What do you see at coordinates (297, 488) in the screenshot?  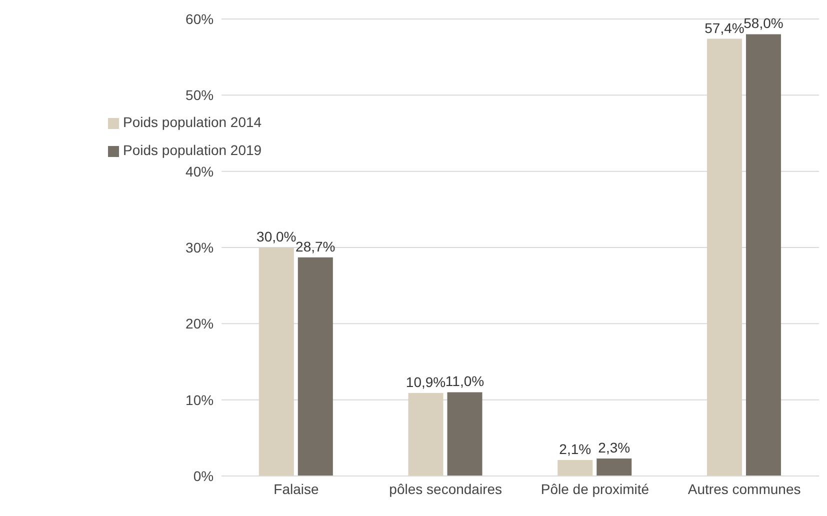 I see `x-tick-label: Falaise` at bounding box center [297, 488].